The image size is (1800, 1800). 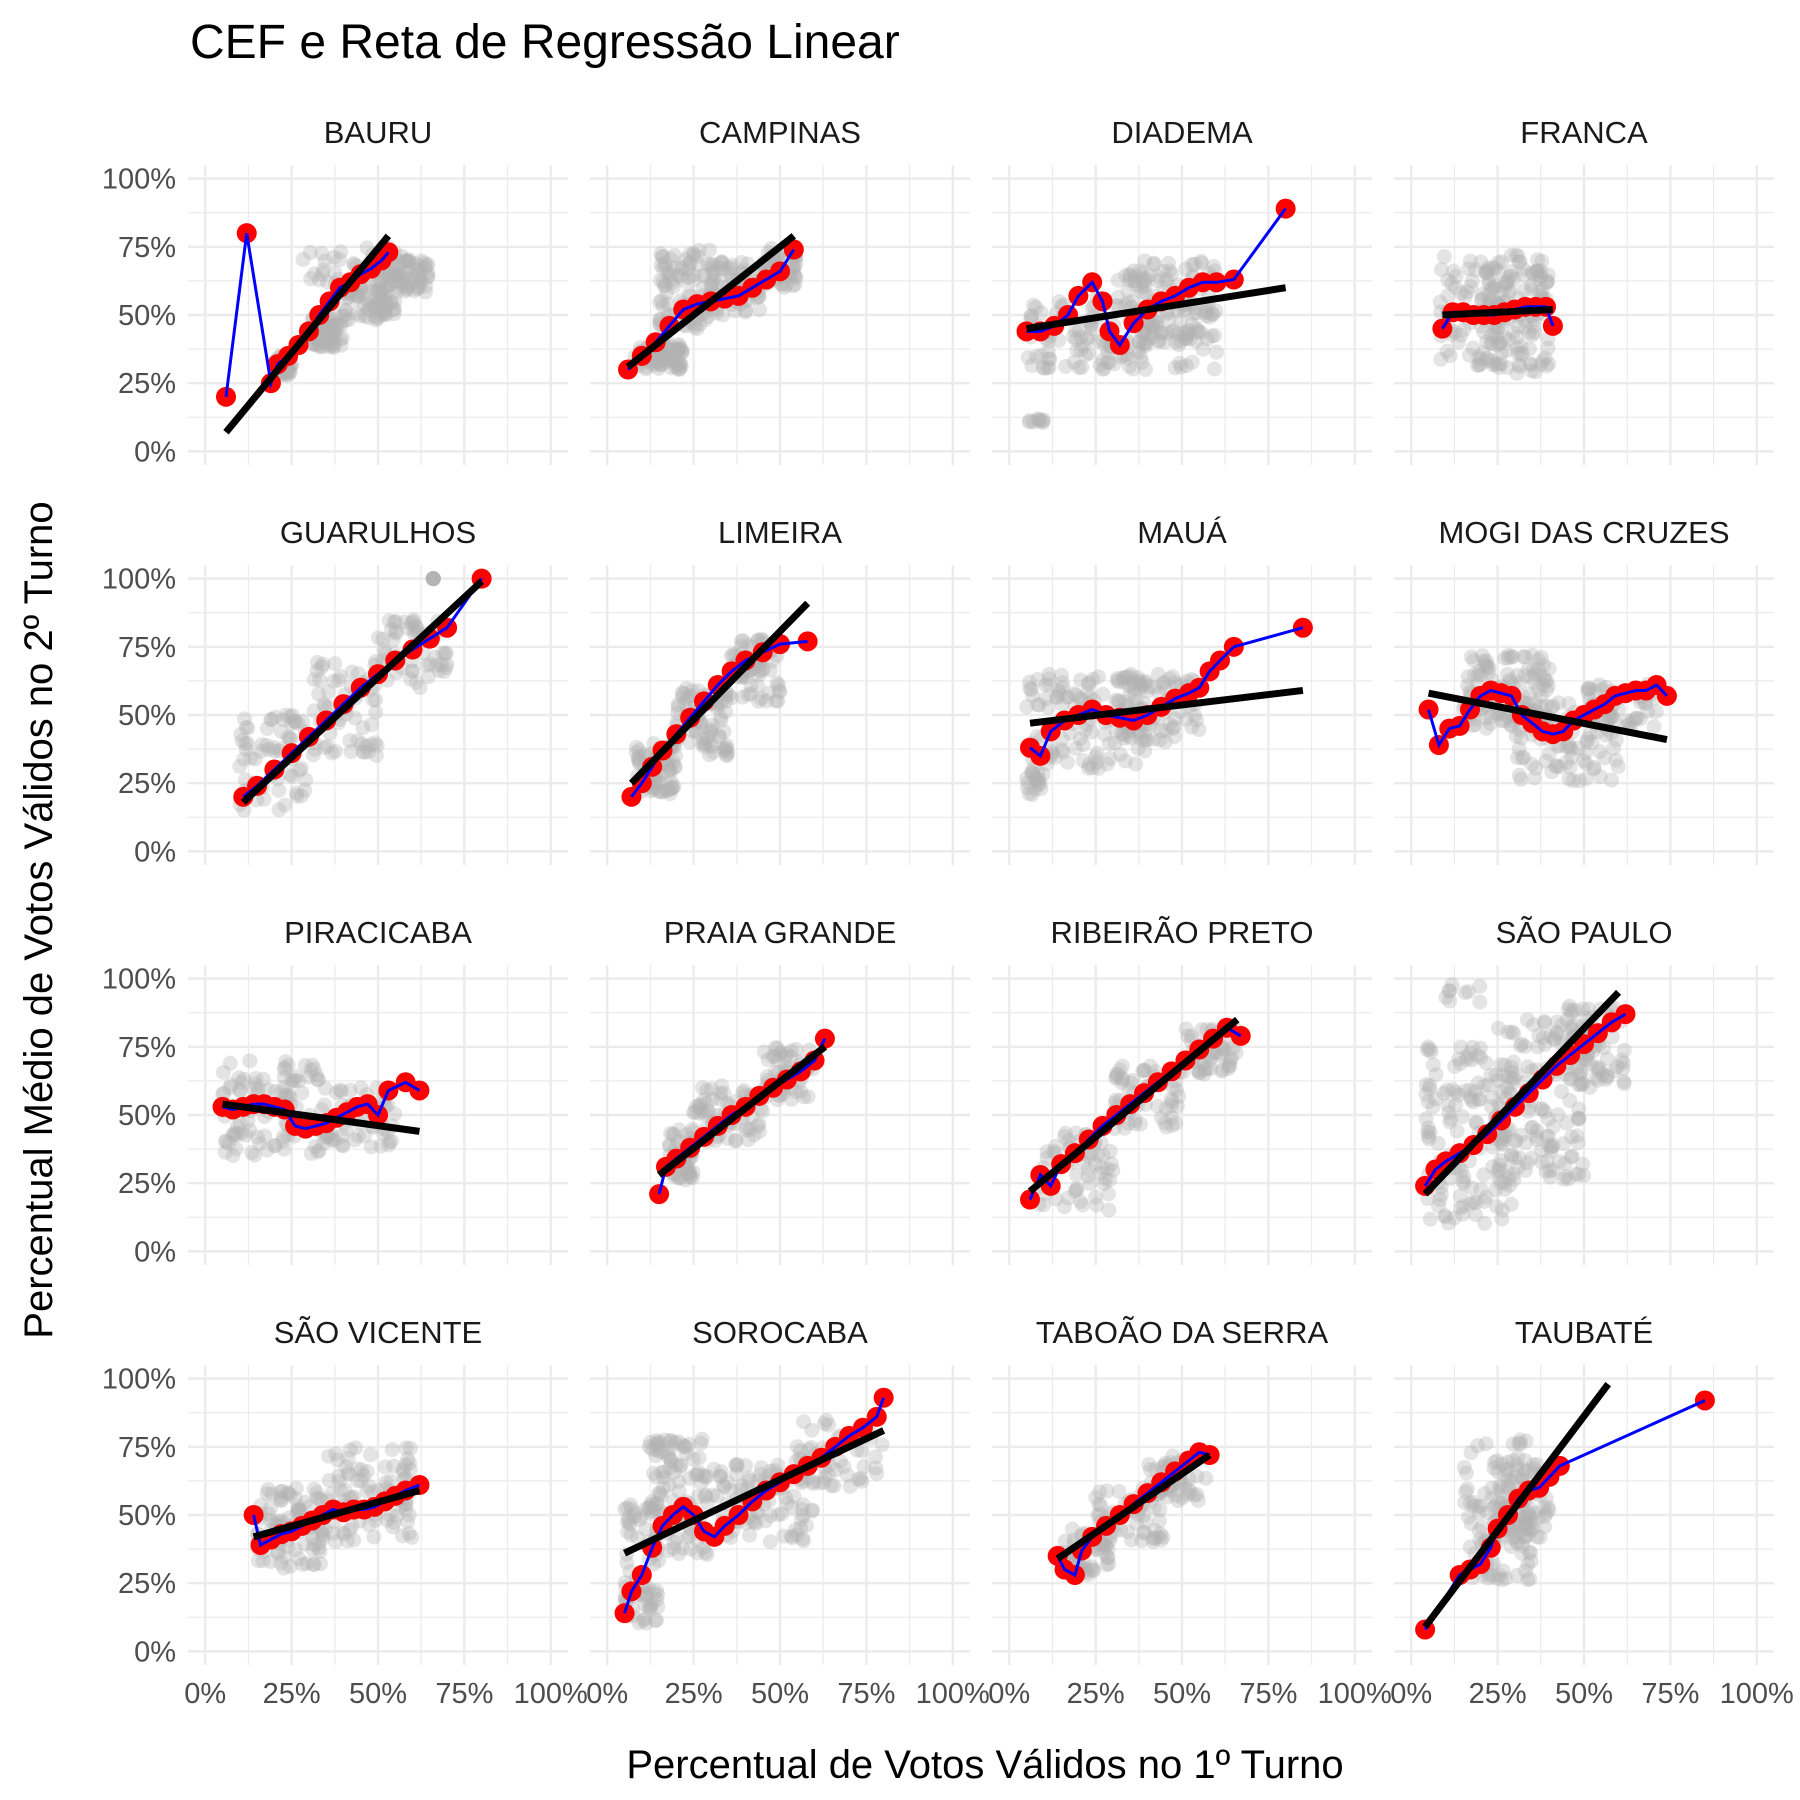 What do you see at coordinates (1182, 290) in the screenshot?
I see `facet-panel: DIADEMA` at bounding box center [1182, 290].